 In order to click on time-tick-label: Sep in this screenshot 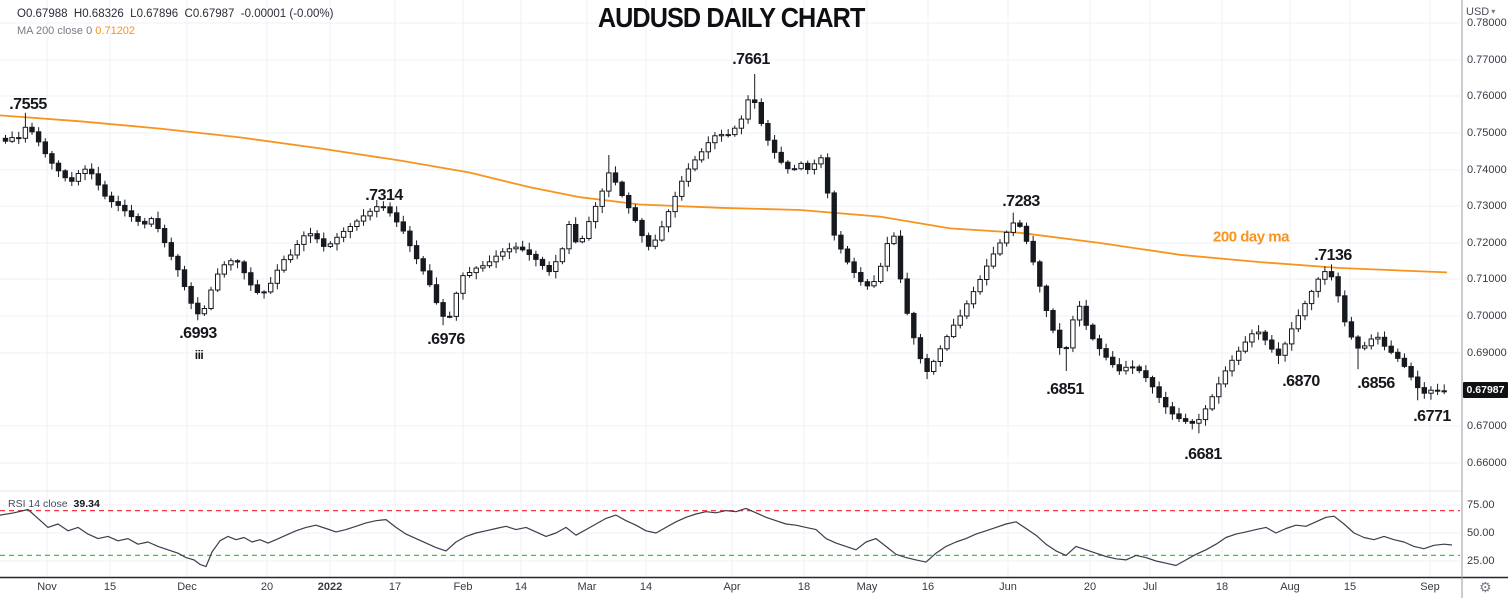, I will do `click(1430, 587)`.